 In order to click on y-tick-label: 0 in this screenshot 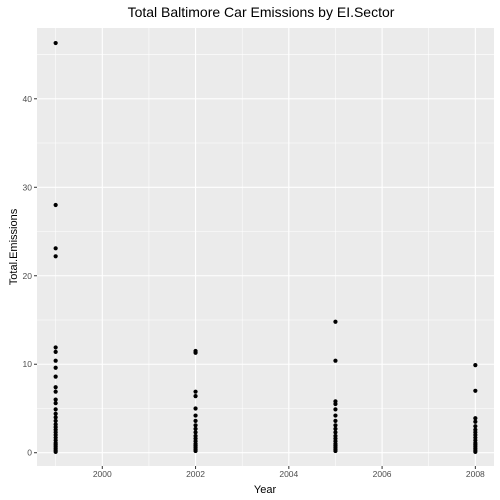, I will do `click(29, 453)`.